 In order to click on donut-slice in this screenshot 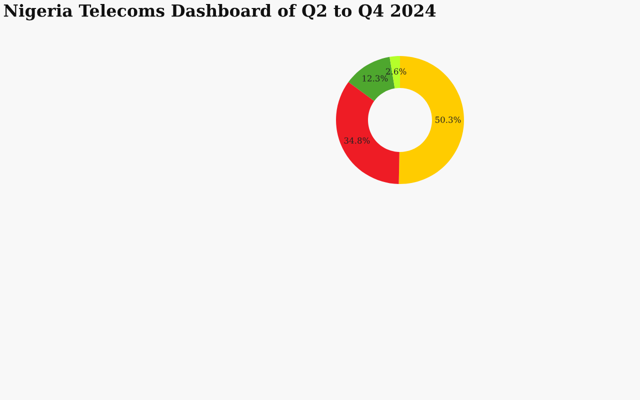, I will do `click(368, 133)`.